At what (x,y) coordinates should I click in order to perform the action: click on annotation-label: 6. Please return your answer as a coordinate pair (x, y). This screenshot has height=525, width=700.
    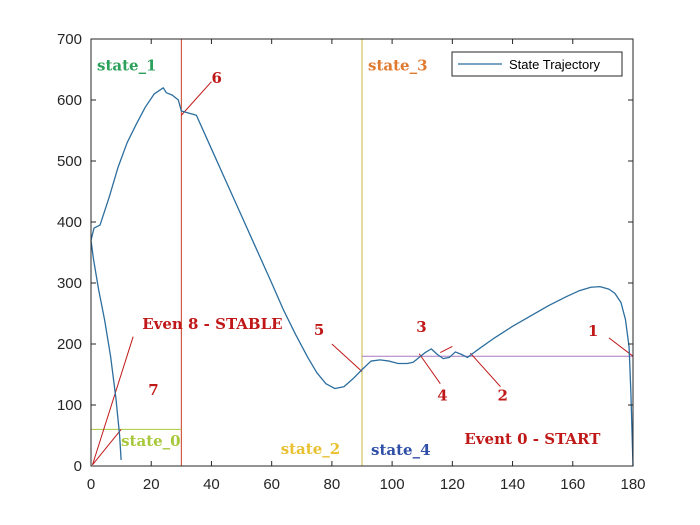
    Looking at the image, I should click on (216, 78).